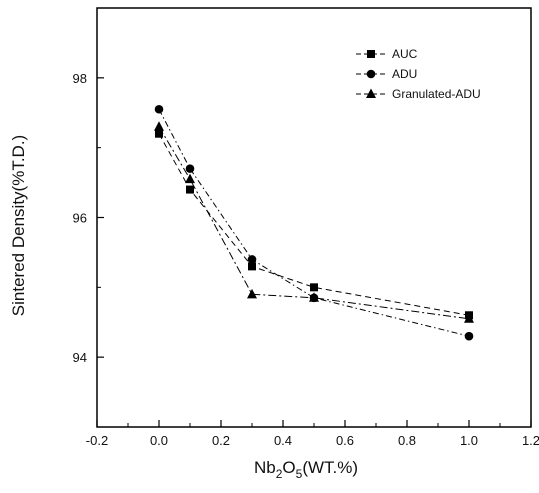  Describe the element at coordinates (345, 440) in the screenshot. I see `x-tick-label: 0.6` at that location.